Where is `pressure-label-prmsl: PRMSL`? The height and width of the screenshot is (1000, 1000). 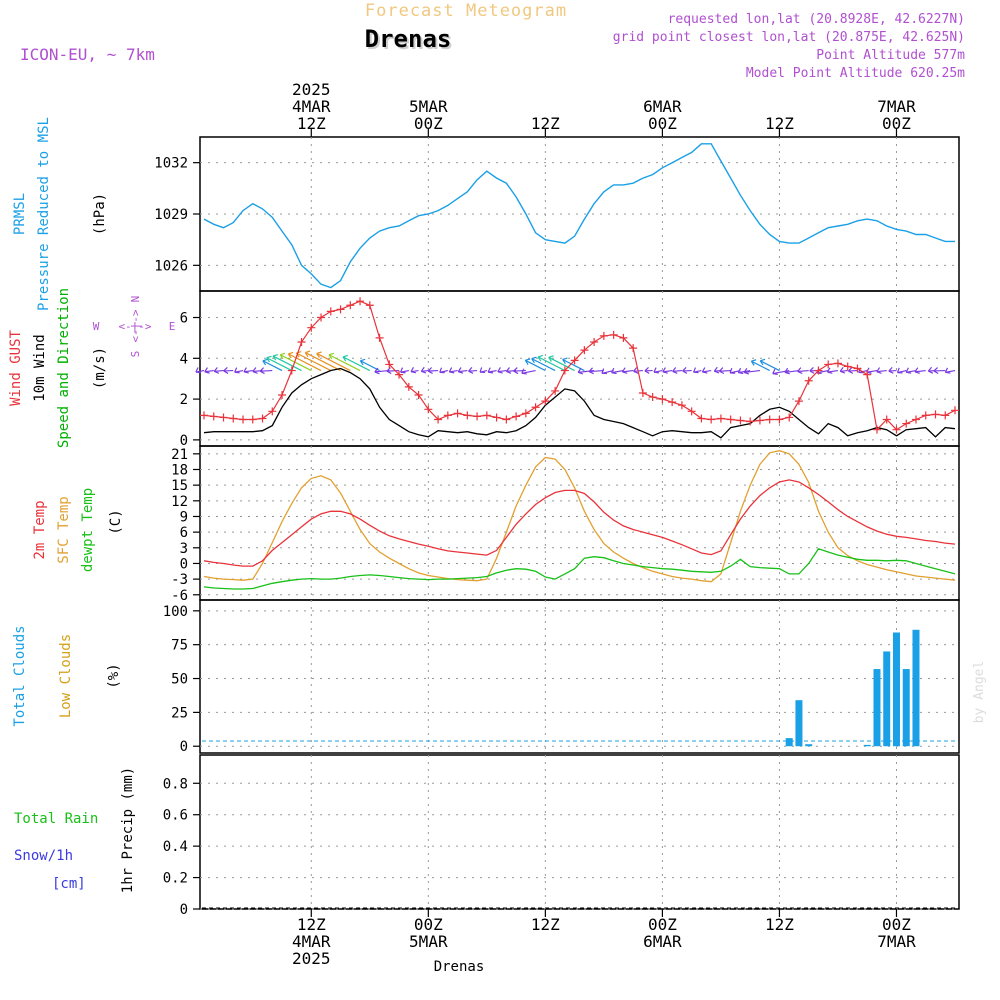 pressure-label-prmsl: PRMSL is located at coordinates (20, 214).